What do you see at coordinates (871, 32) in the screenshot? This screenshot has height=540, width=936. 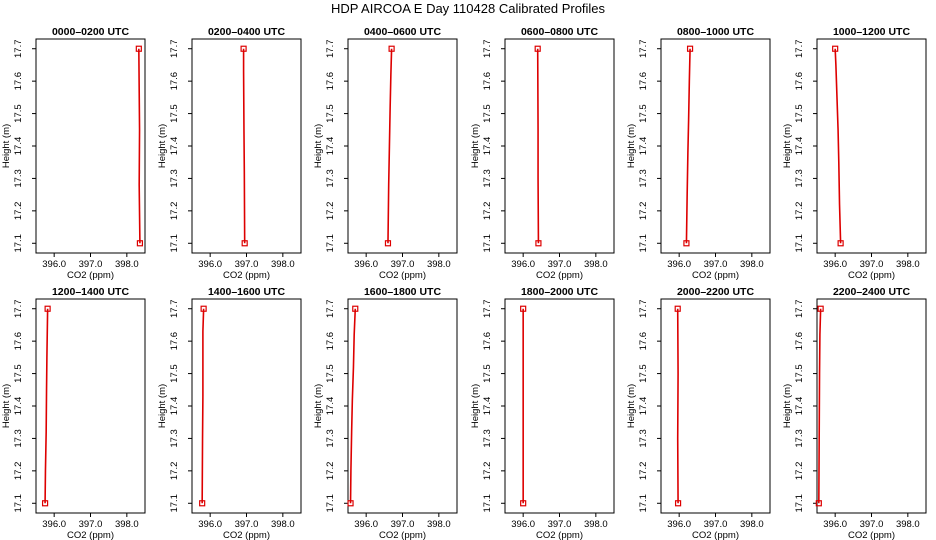 I see `panel-title: 1000–1200 UTC` at bounding box center [871, 32].